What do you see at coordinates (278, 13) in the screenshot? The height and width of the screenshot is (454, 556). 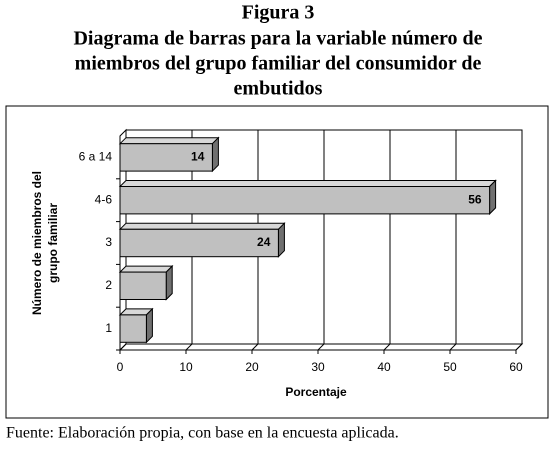 I see `figure-label: Figura 3` at bounding box center [278, 13].